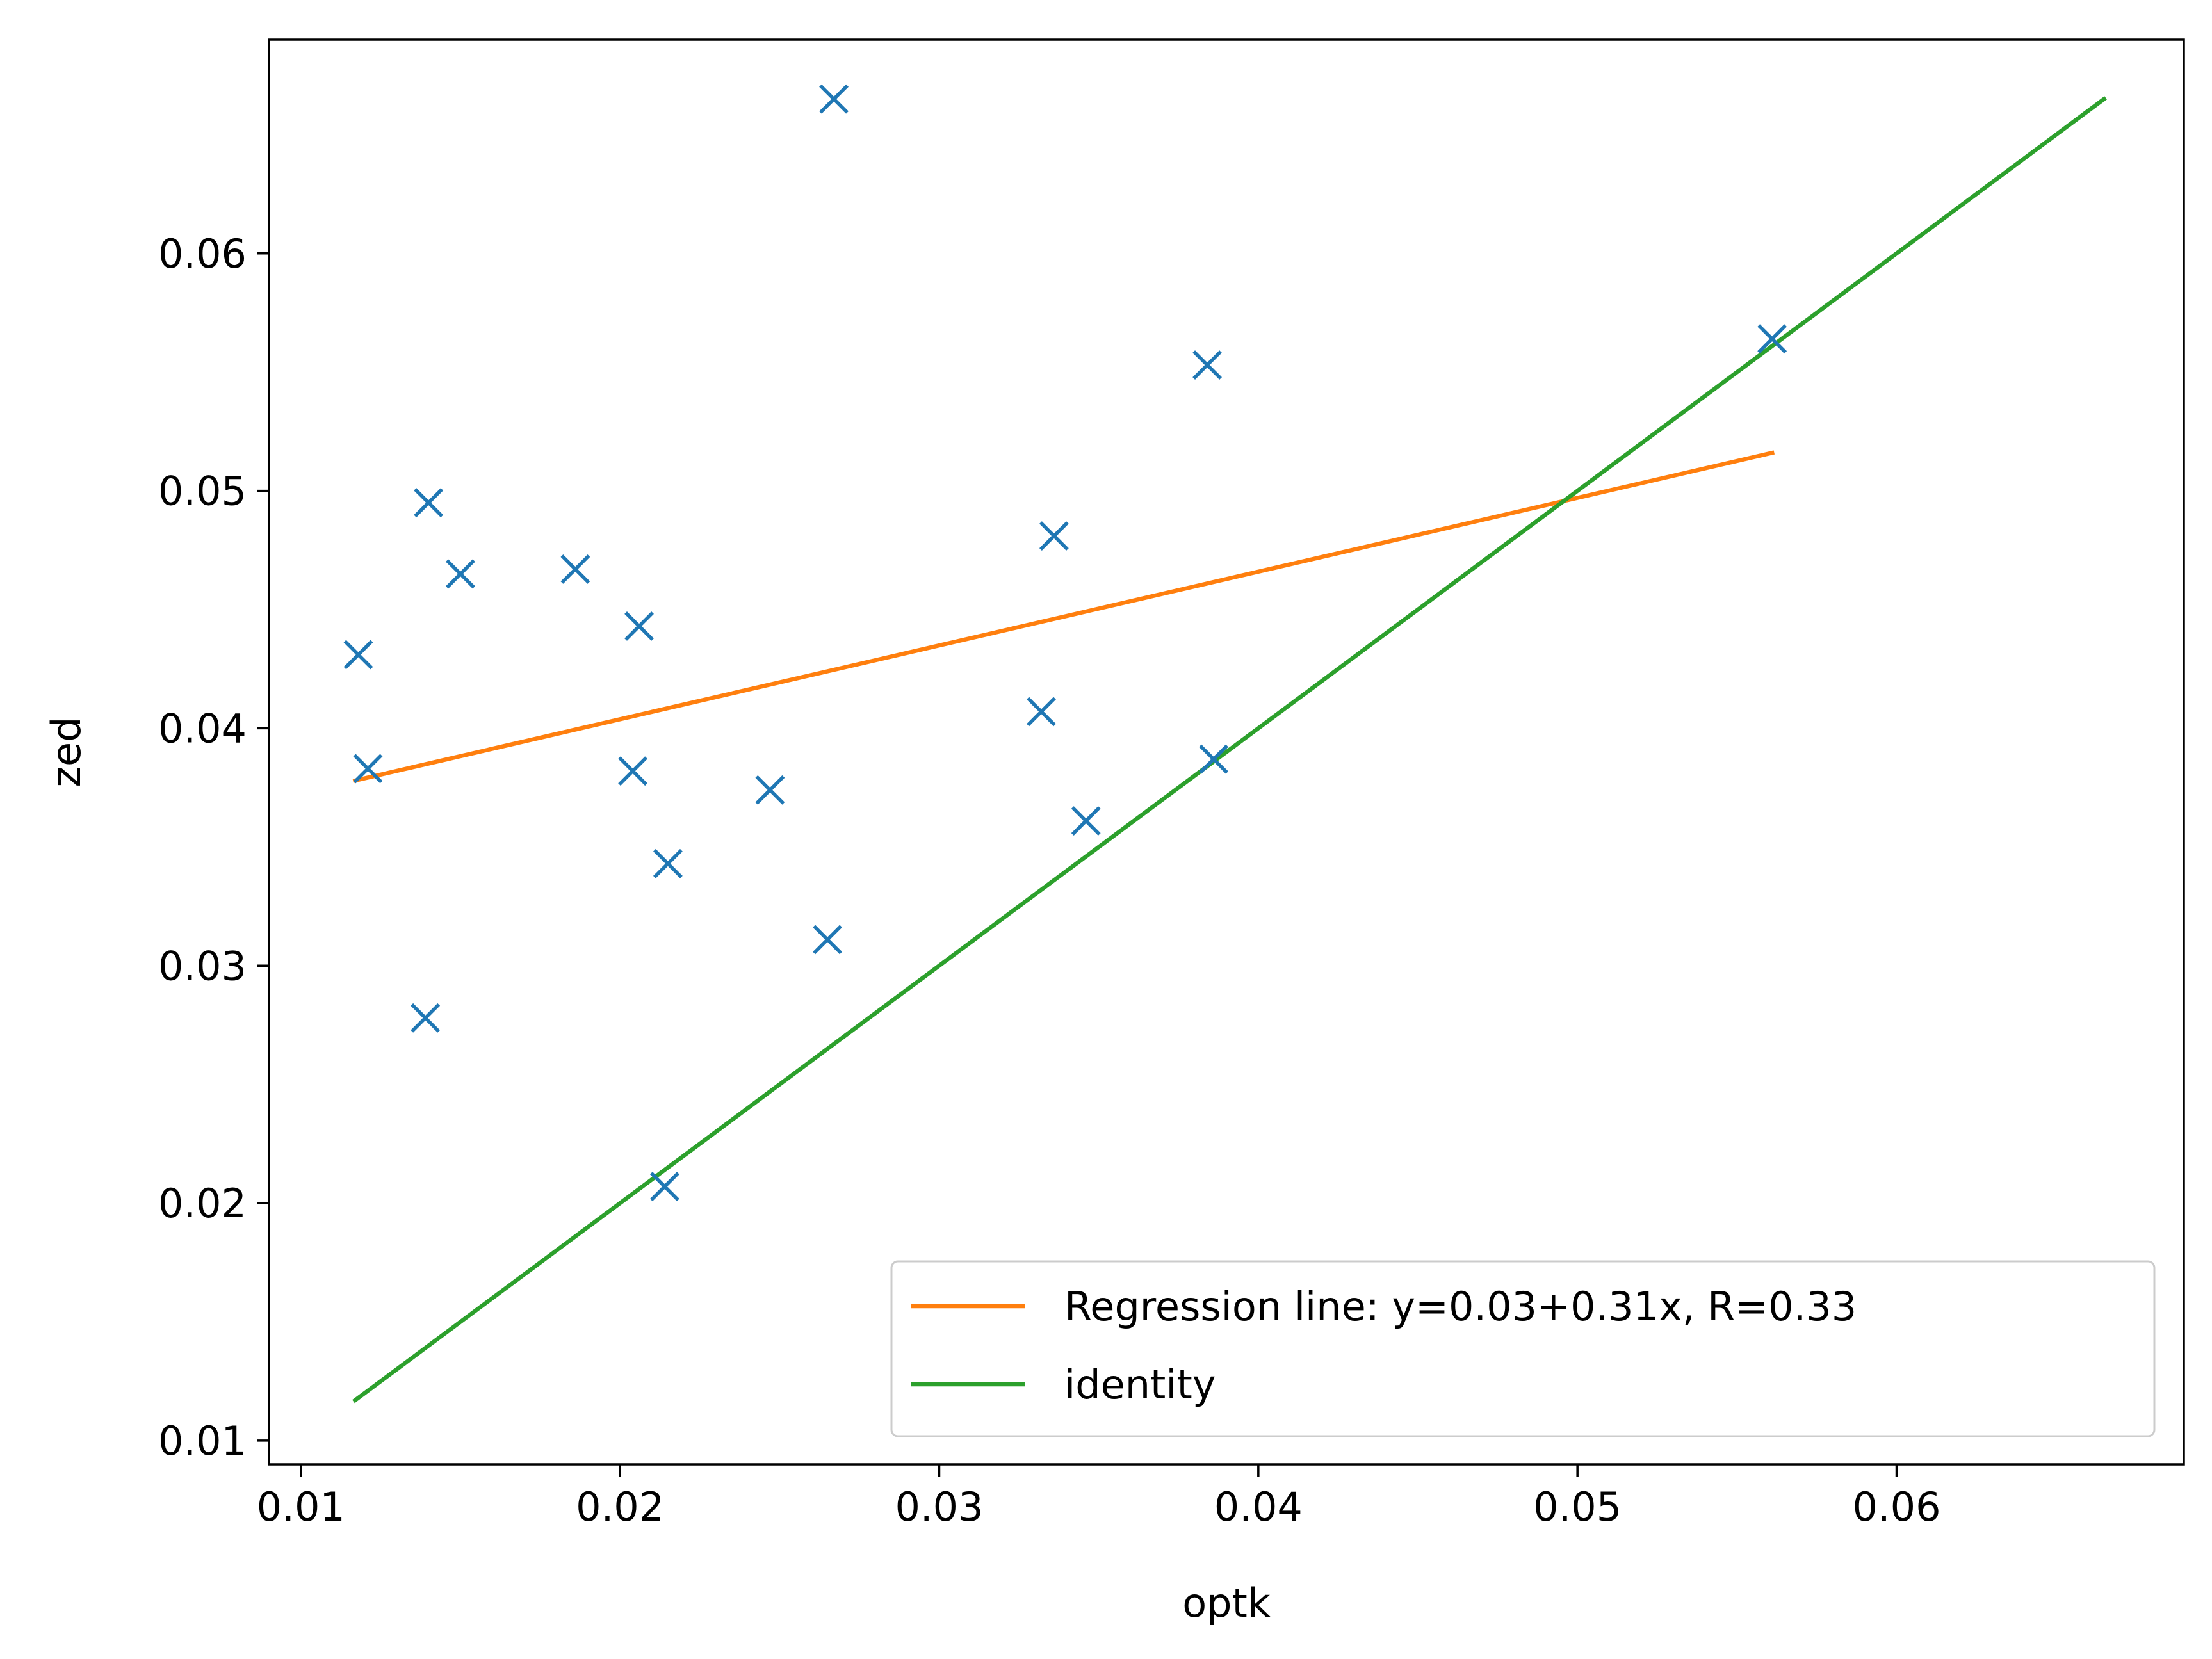  I want to click on x-tick-label: 0.01, so click(301, 1507).